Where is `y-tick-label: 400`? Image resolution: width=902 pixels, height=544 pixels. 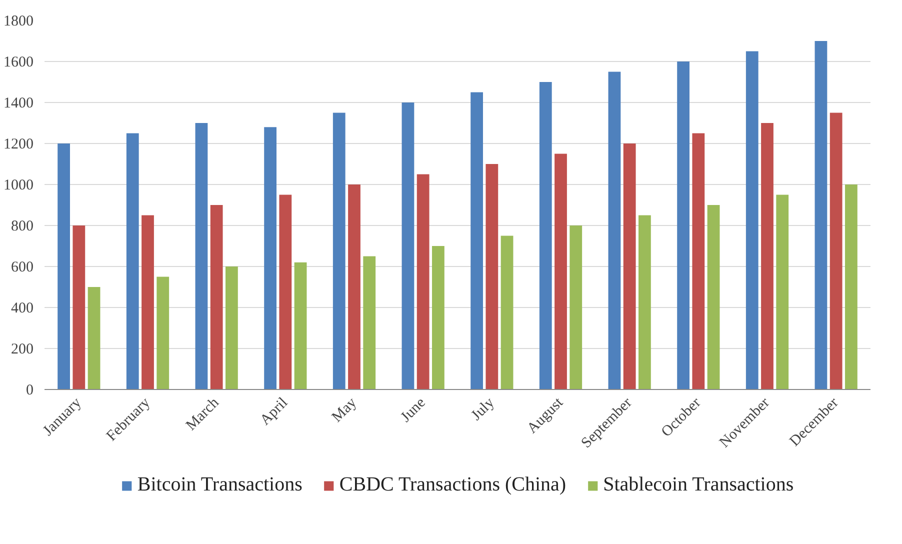
y-tick-label: 400 is located at coordinates (22, 308).